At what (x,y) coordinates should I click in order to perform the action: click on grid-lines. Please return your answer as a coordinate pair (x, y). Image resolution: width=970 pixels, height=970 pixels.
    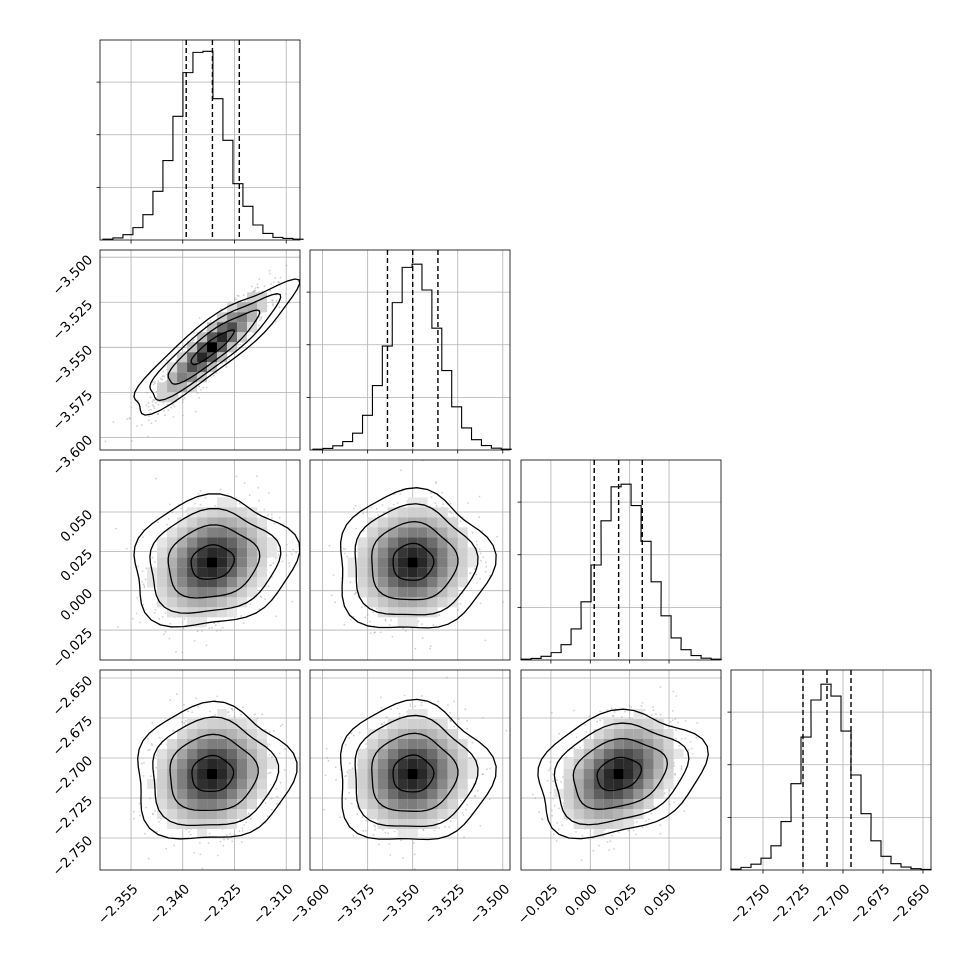
    Looking at the image, I should click on (831, 770).